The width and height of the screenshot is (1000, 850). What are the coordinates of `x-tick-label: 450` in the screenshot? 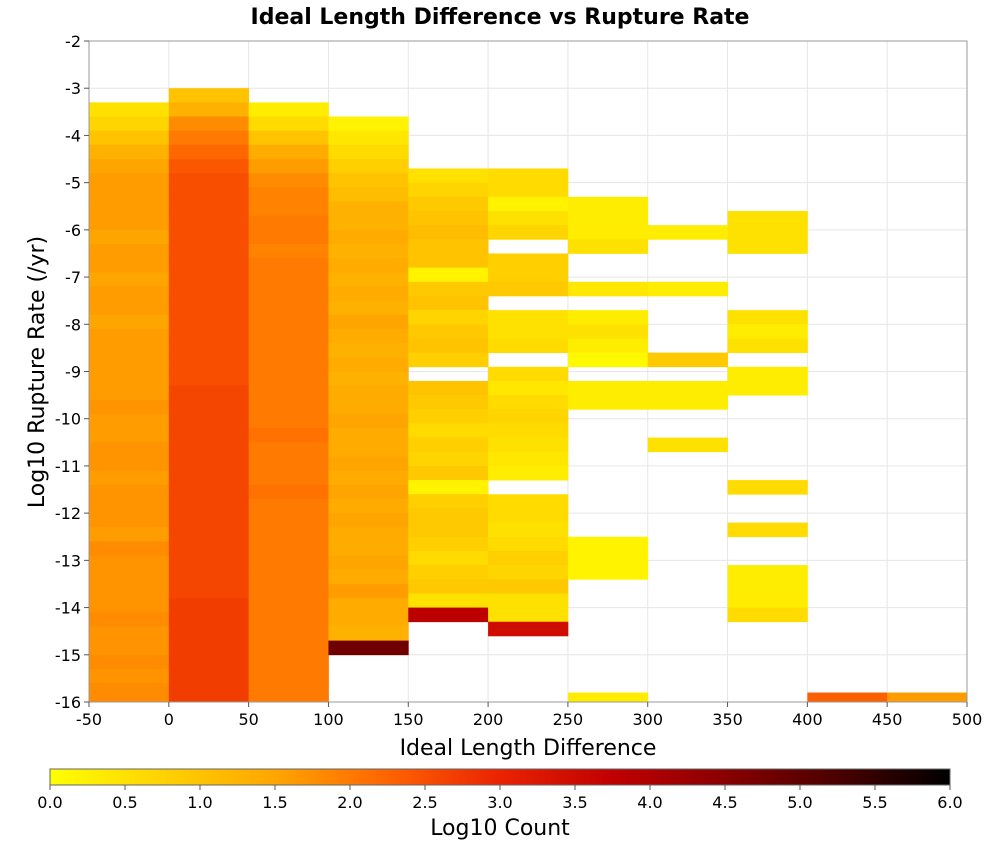 It's located at (887, 719).